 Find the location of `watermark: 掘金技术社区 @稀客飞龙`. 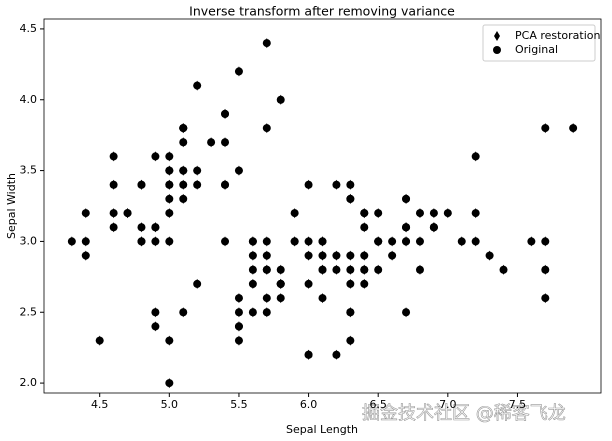

watermark: 掘金技术社区 @稀客飞龙 is located at coordinates (464, 413).